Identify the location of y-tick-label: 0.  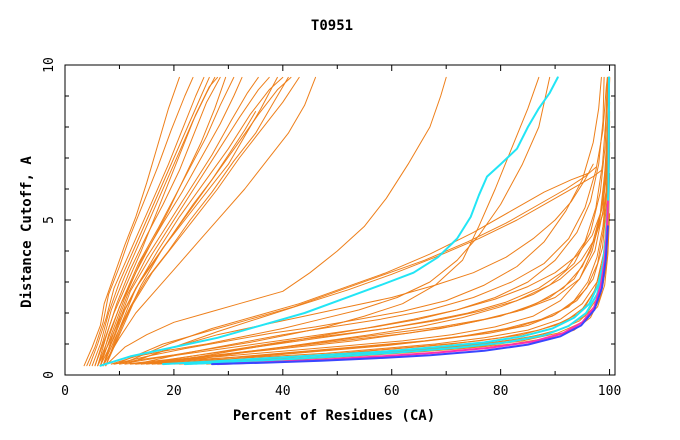
(49, 375).